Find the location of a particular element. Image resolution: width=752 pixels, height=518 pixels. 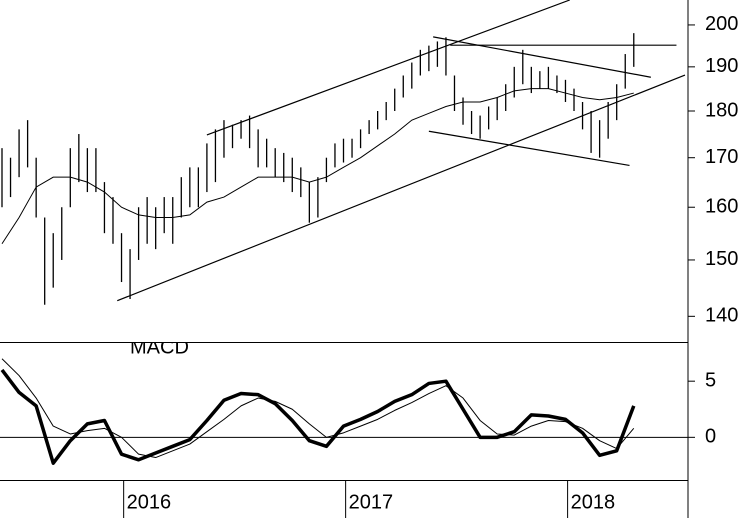

y-tick-label: 5 is located at coordinates (710, 380).